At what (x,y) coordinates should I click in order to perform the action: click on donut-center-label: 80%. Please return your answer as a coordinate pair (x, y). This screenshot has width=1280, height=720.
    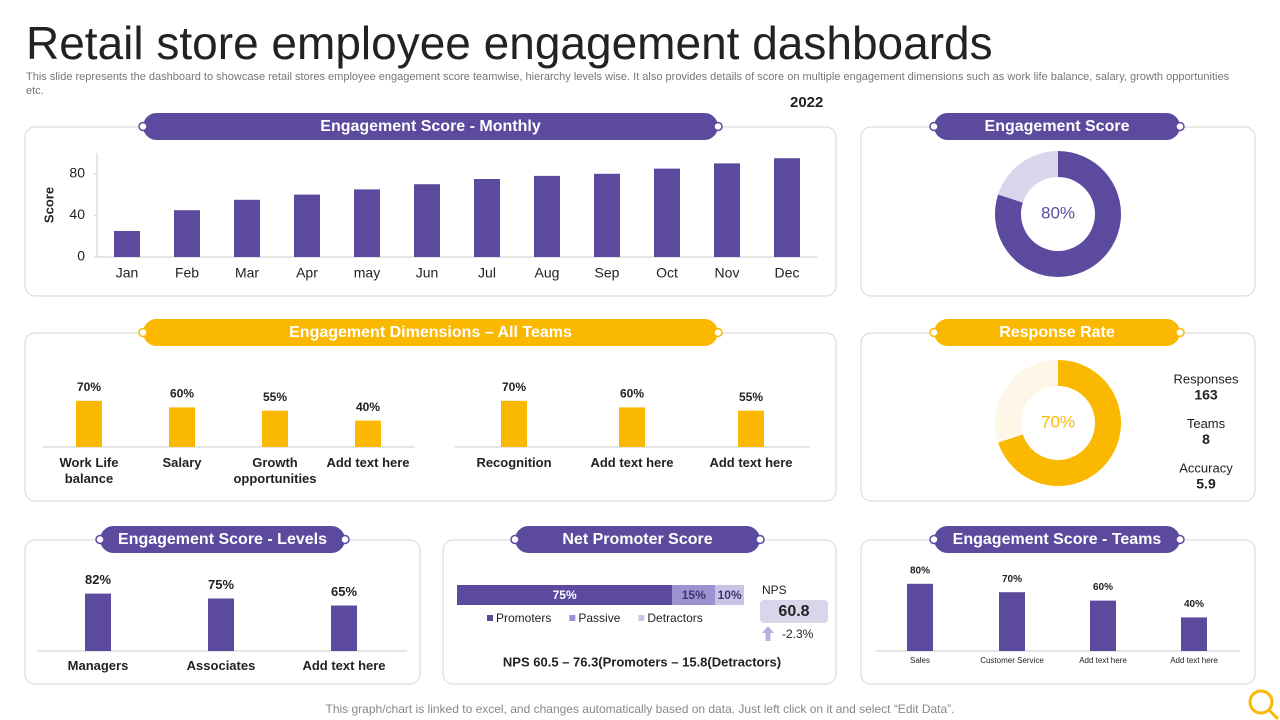
    Looking at the image, I should click on (1058, 212).